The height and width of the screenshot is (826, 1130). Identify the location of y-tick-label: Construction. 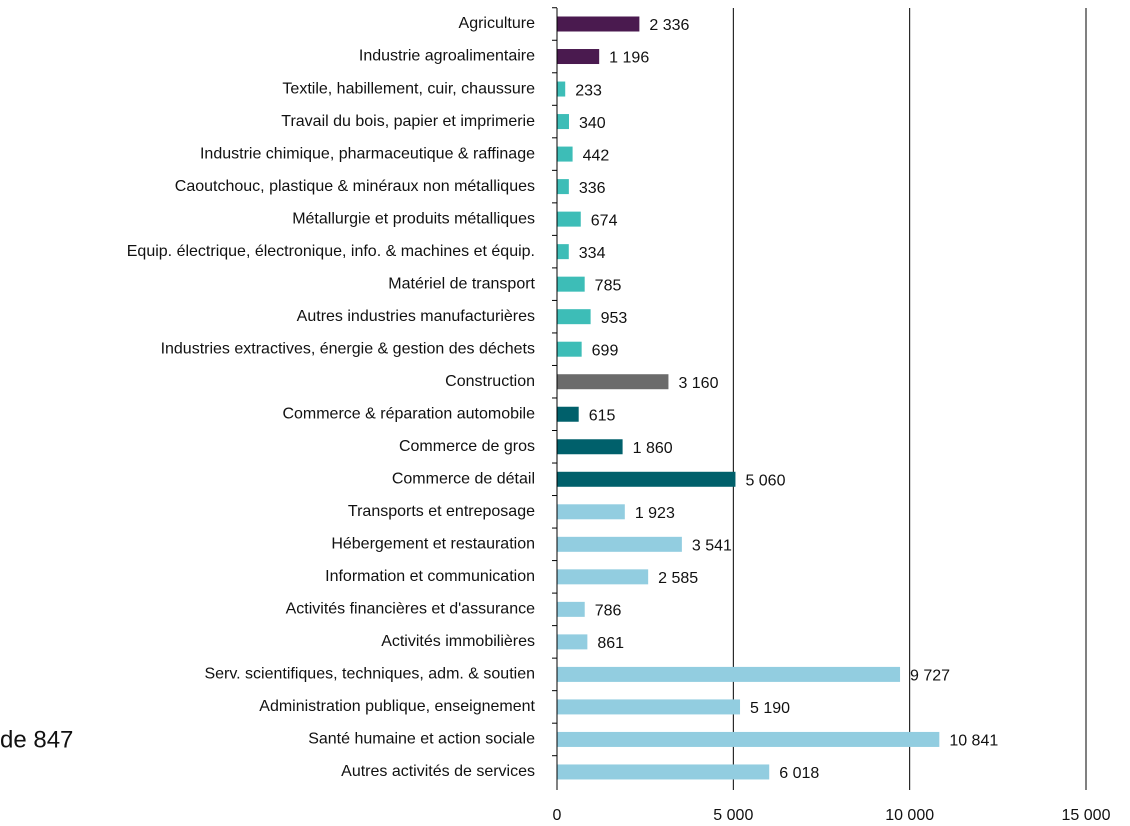
(490, 381).